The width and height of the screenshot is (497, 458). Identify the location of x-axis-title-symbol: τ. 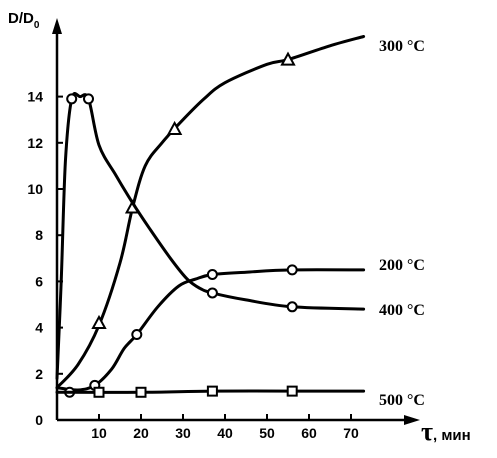
(427, 431).